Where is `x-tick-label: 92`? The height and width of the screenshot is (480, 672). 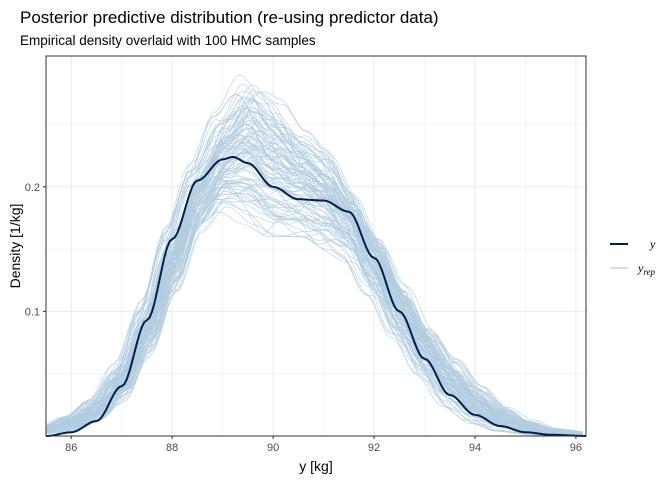 x-tick-label: 92 is located at coordinates (374, 448).